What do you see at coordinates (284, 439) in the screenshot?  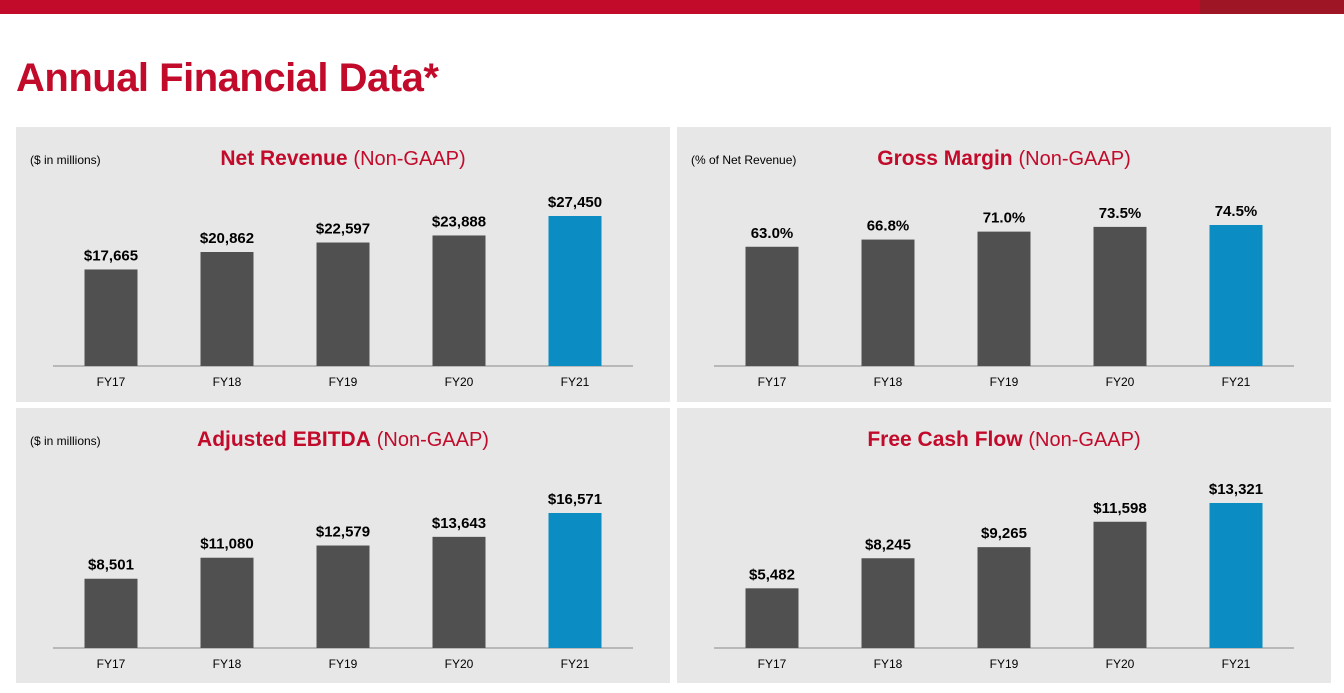 I see `chart-title-main: Adjusted EBITDA` at bounding box center [284, 439].